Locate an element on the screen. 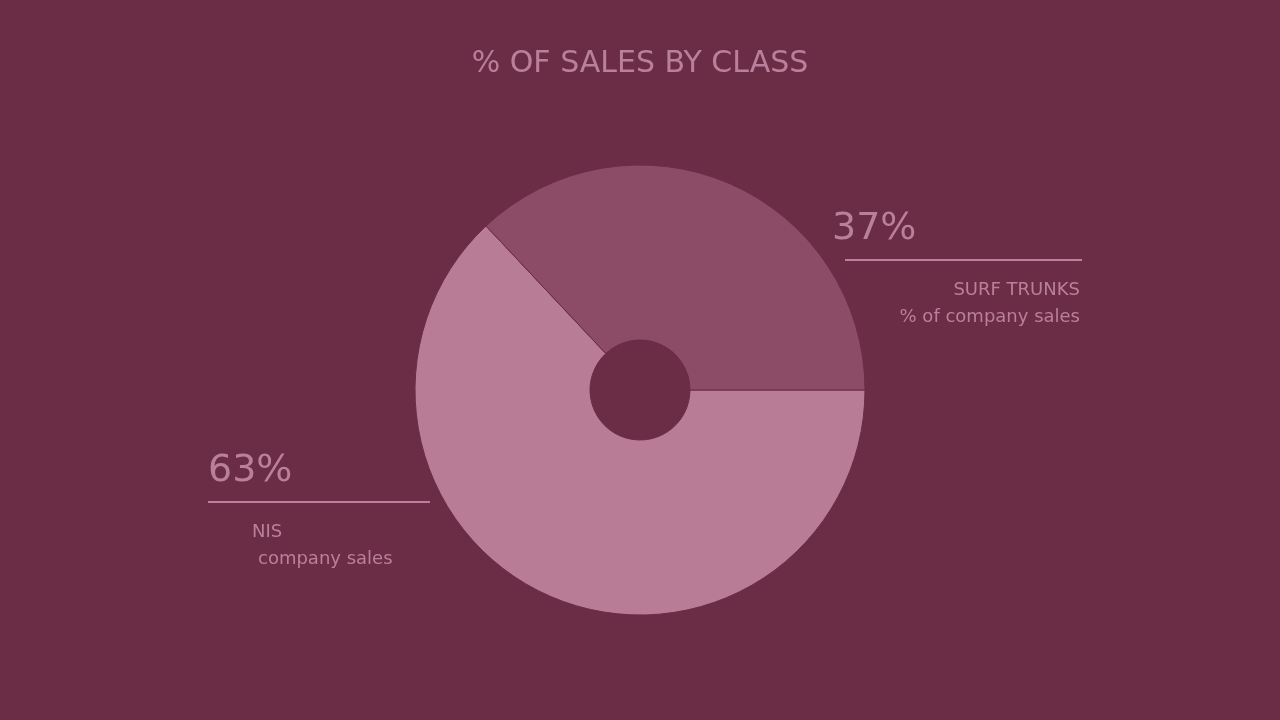  text: company sales is located at coordinates (325, 557).